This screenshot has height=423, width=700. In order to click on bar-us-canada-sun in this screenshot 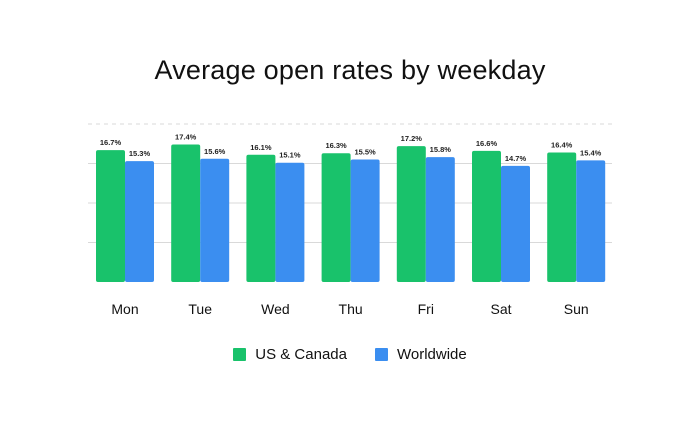, I will do `click(562, 217)`.